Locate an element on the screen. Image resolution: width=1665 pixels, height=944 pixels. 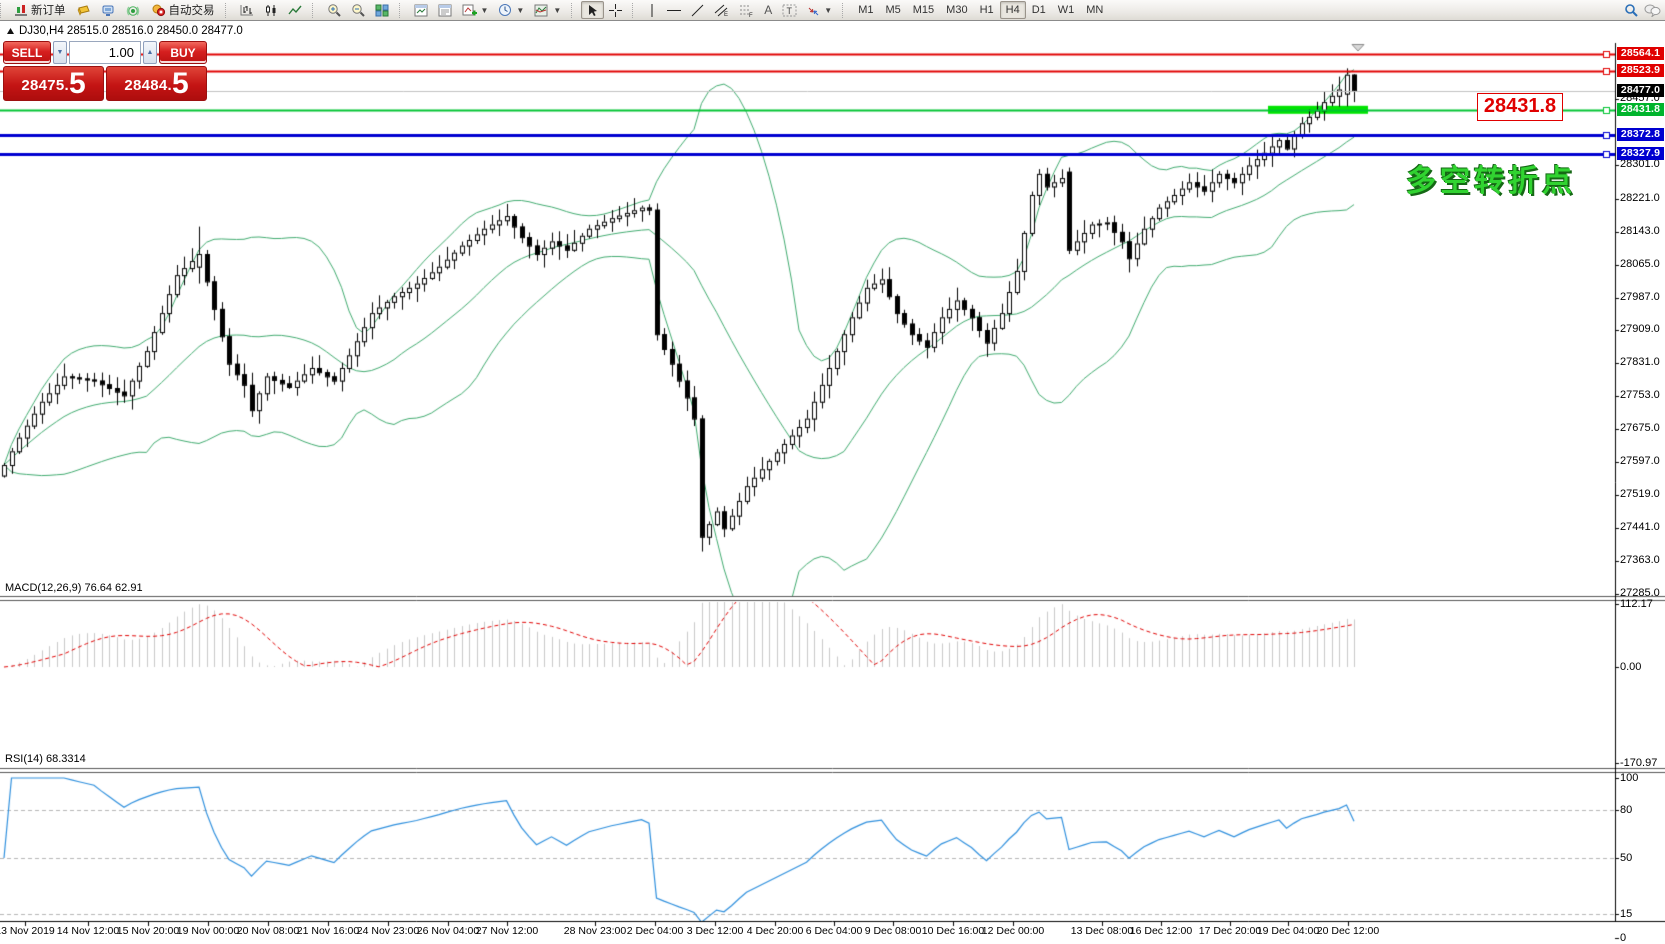
time-axis-label: 24 Nov 23:00 is located at coordinates (388, 931).